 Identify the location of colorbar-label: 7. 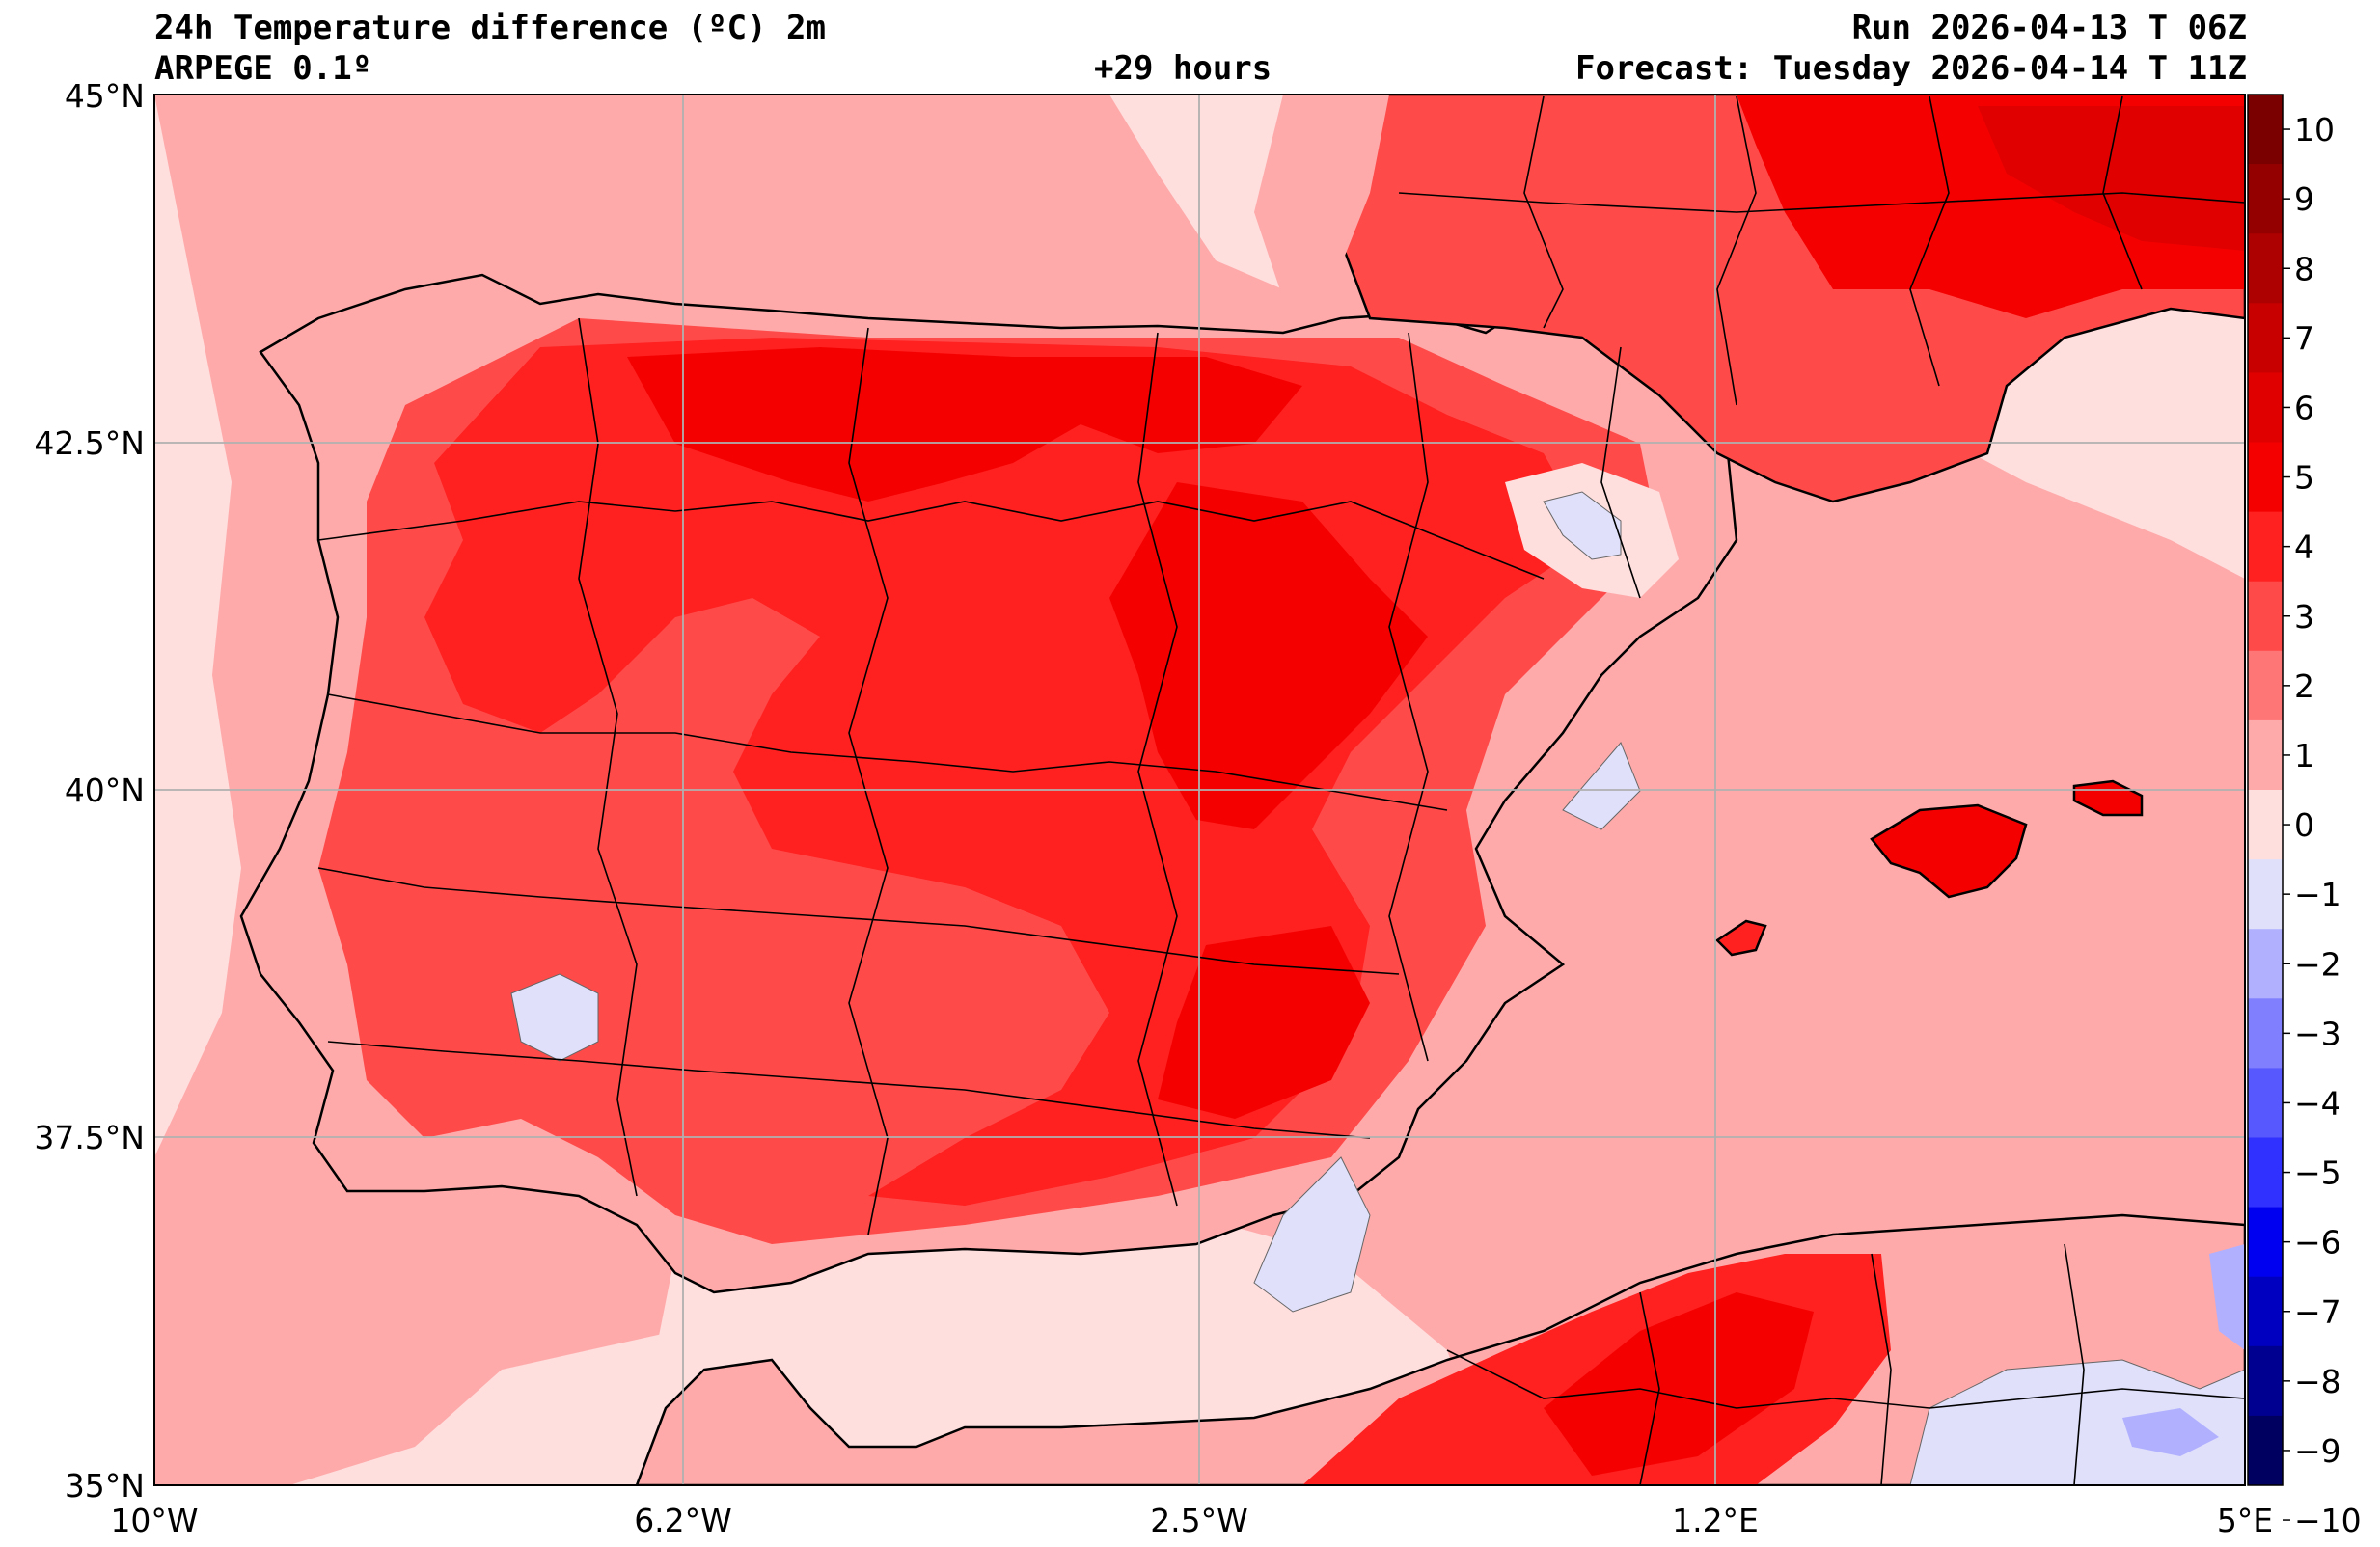
(2304, 338).